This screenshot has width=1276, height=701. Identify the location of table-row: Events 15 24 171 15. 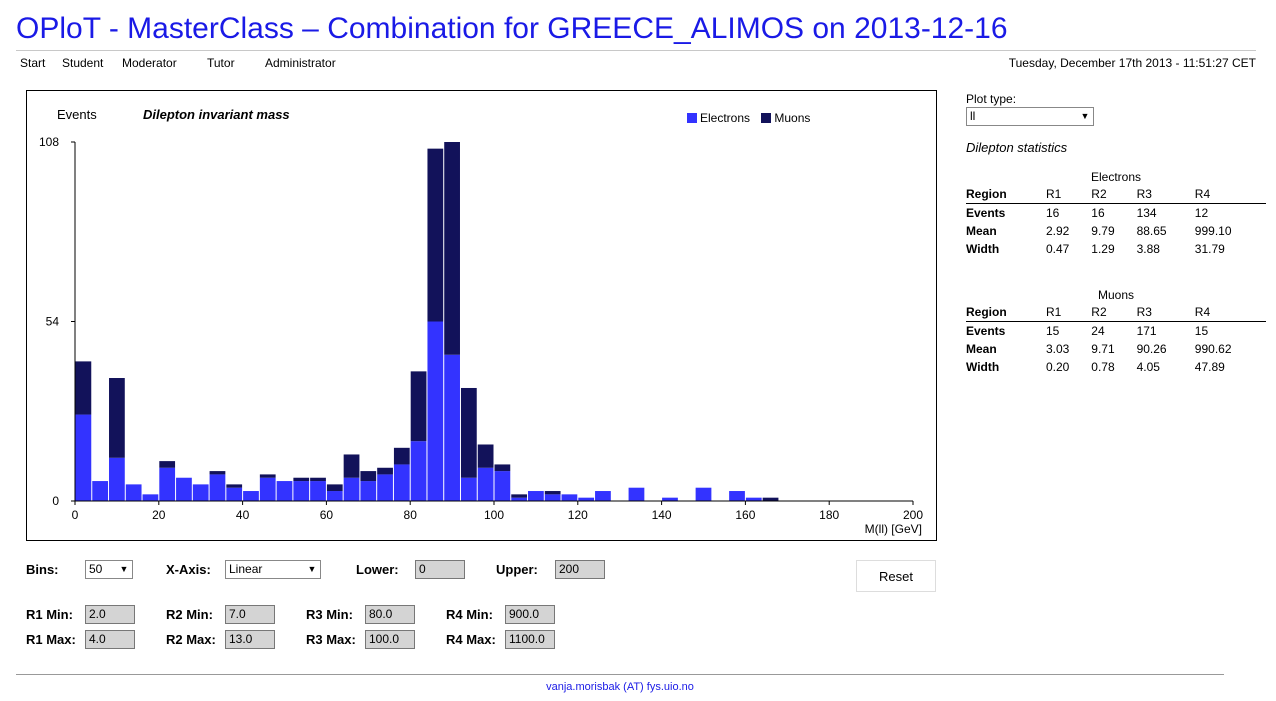
(1116, 331).